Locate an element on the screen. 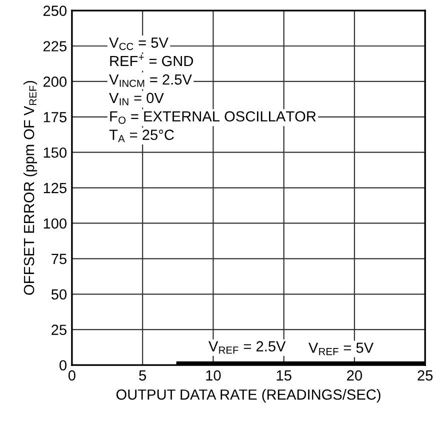 This screenshot has width=436, height=422. annotation: V$_{INCM}$ = 2.5V is located at coordinates (150, 80).